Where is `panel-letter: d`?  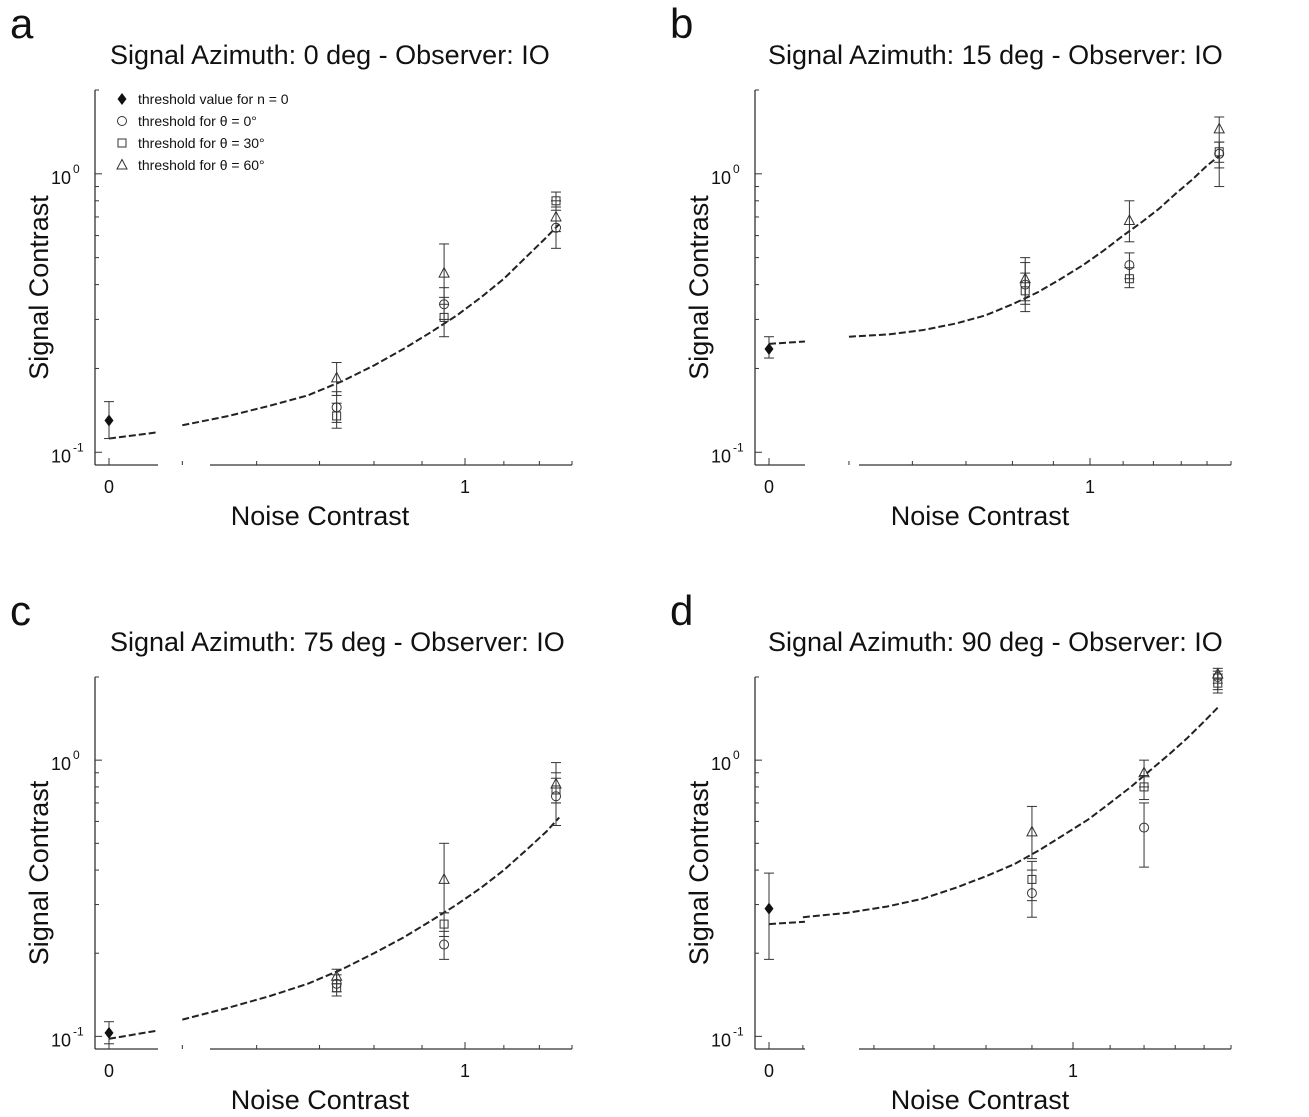 panel-letter: d is located at coordinates (681, 610).